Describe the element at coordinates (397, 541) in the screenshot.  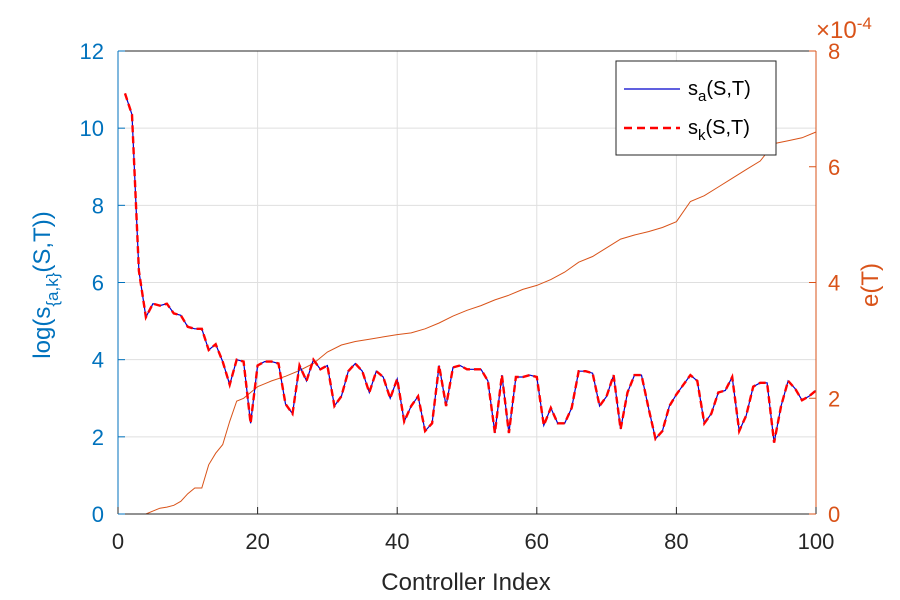
I see `x-tick-label: 40` at that location.